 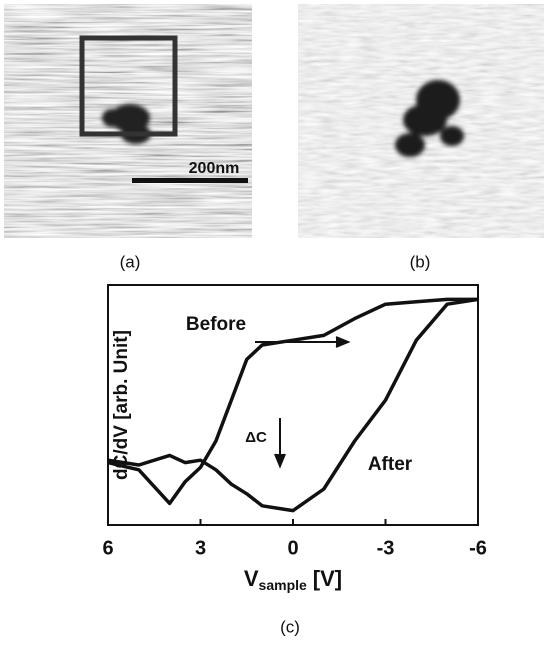 I want to click on x-tick-label: 6, so click(x=107, y=548).